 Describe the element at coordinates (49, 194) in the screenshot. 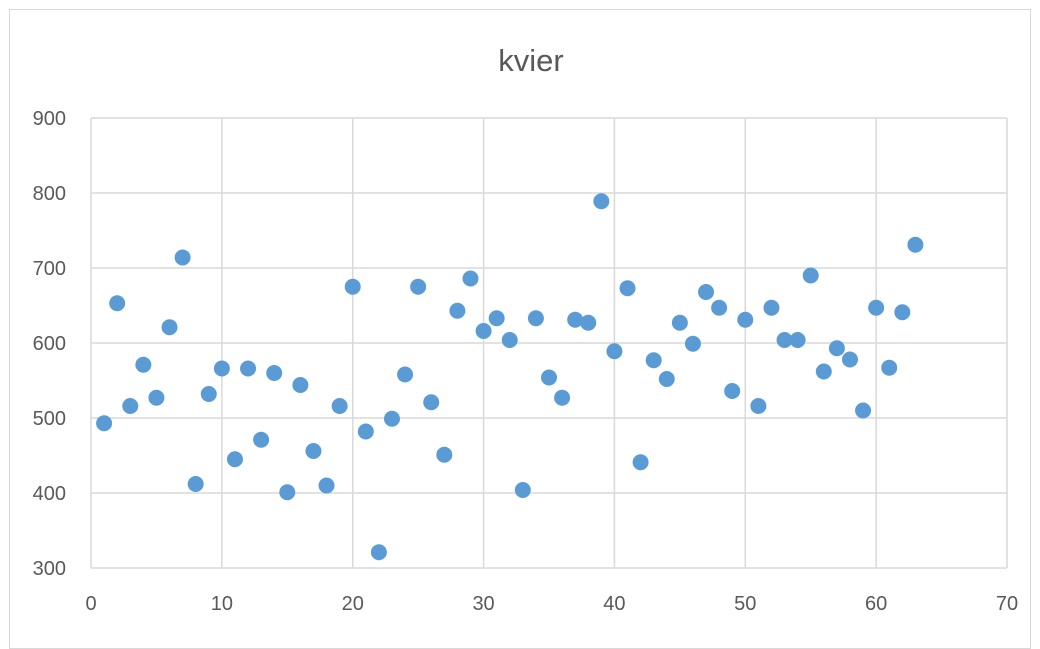

I see `y-tick-label: 800` at that location.